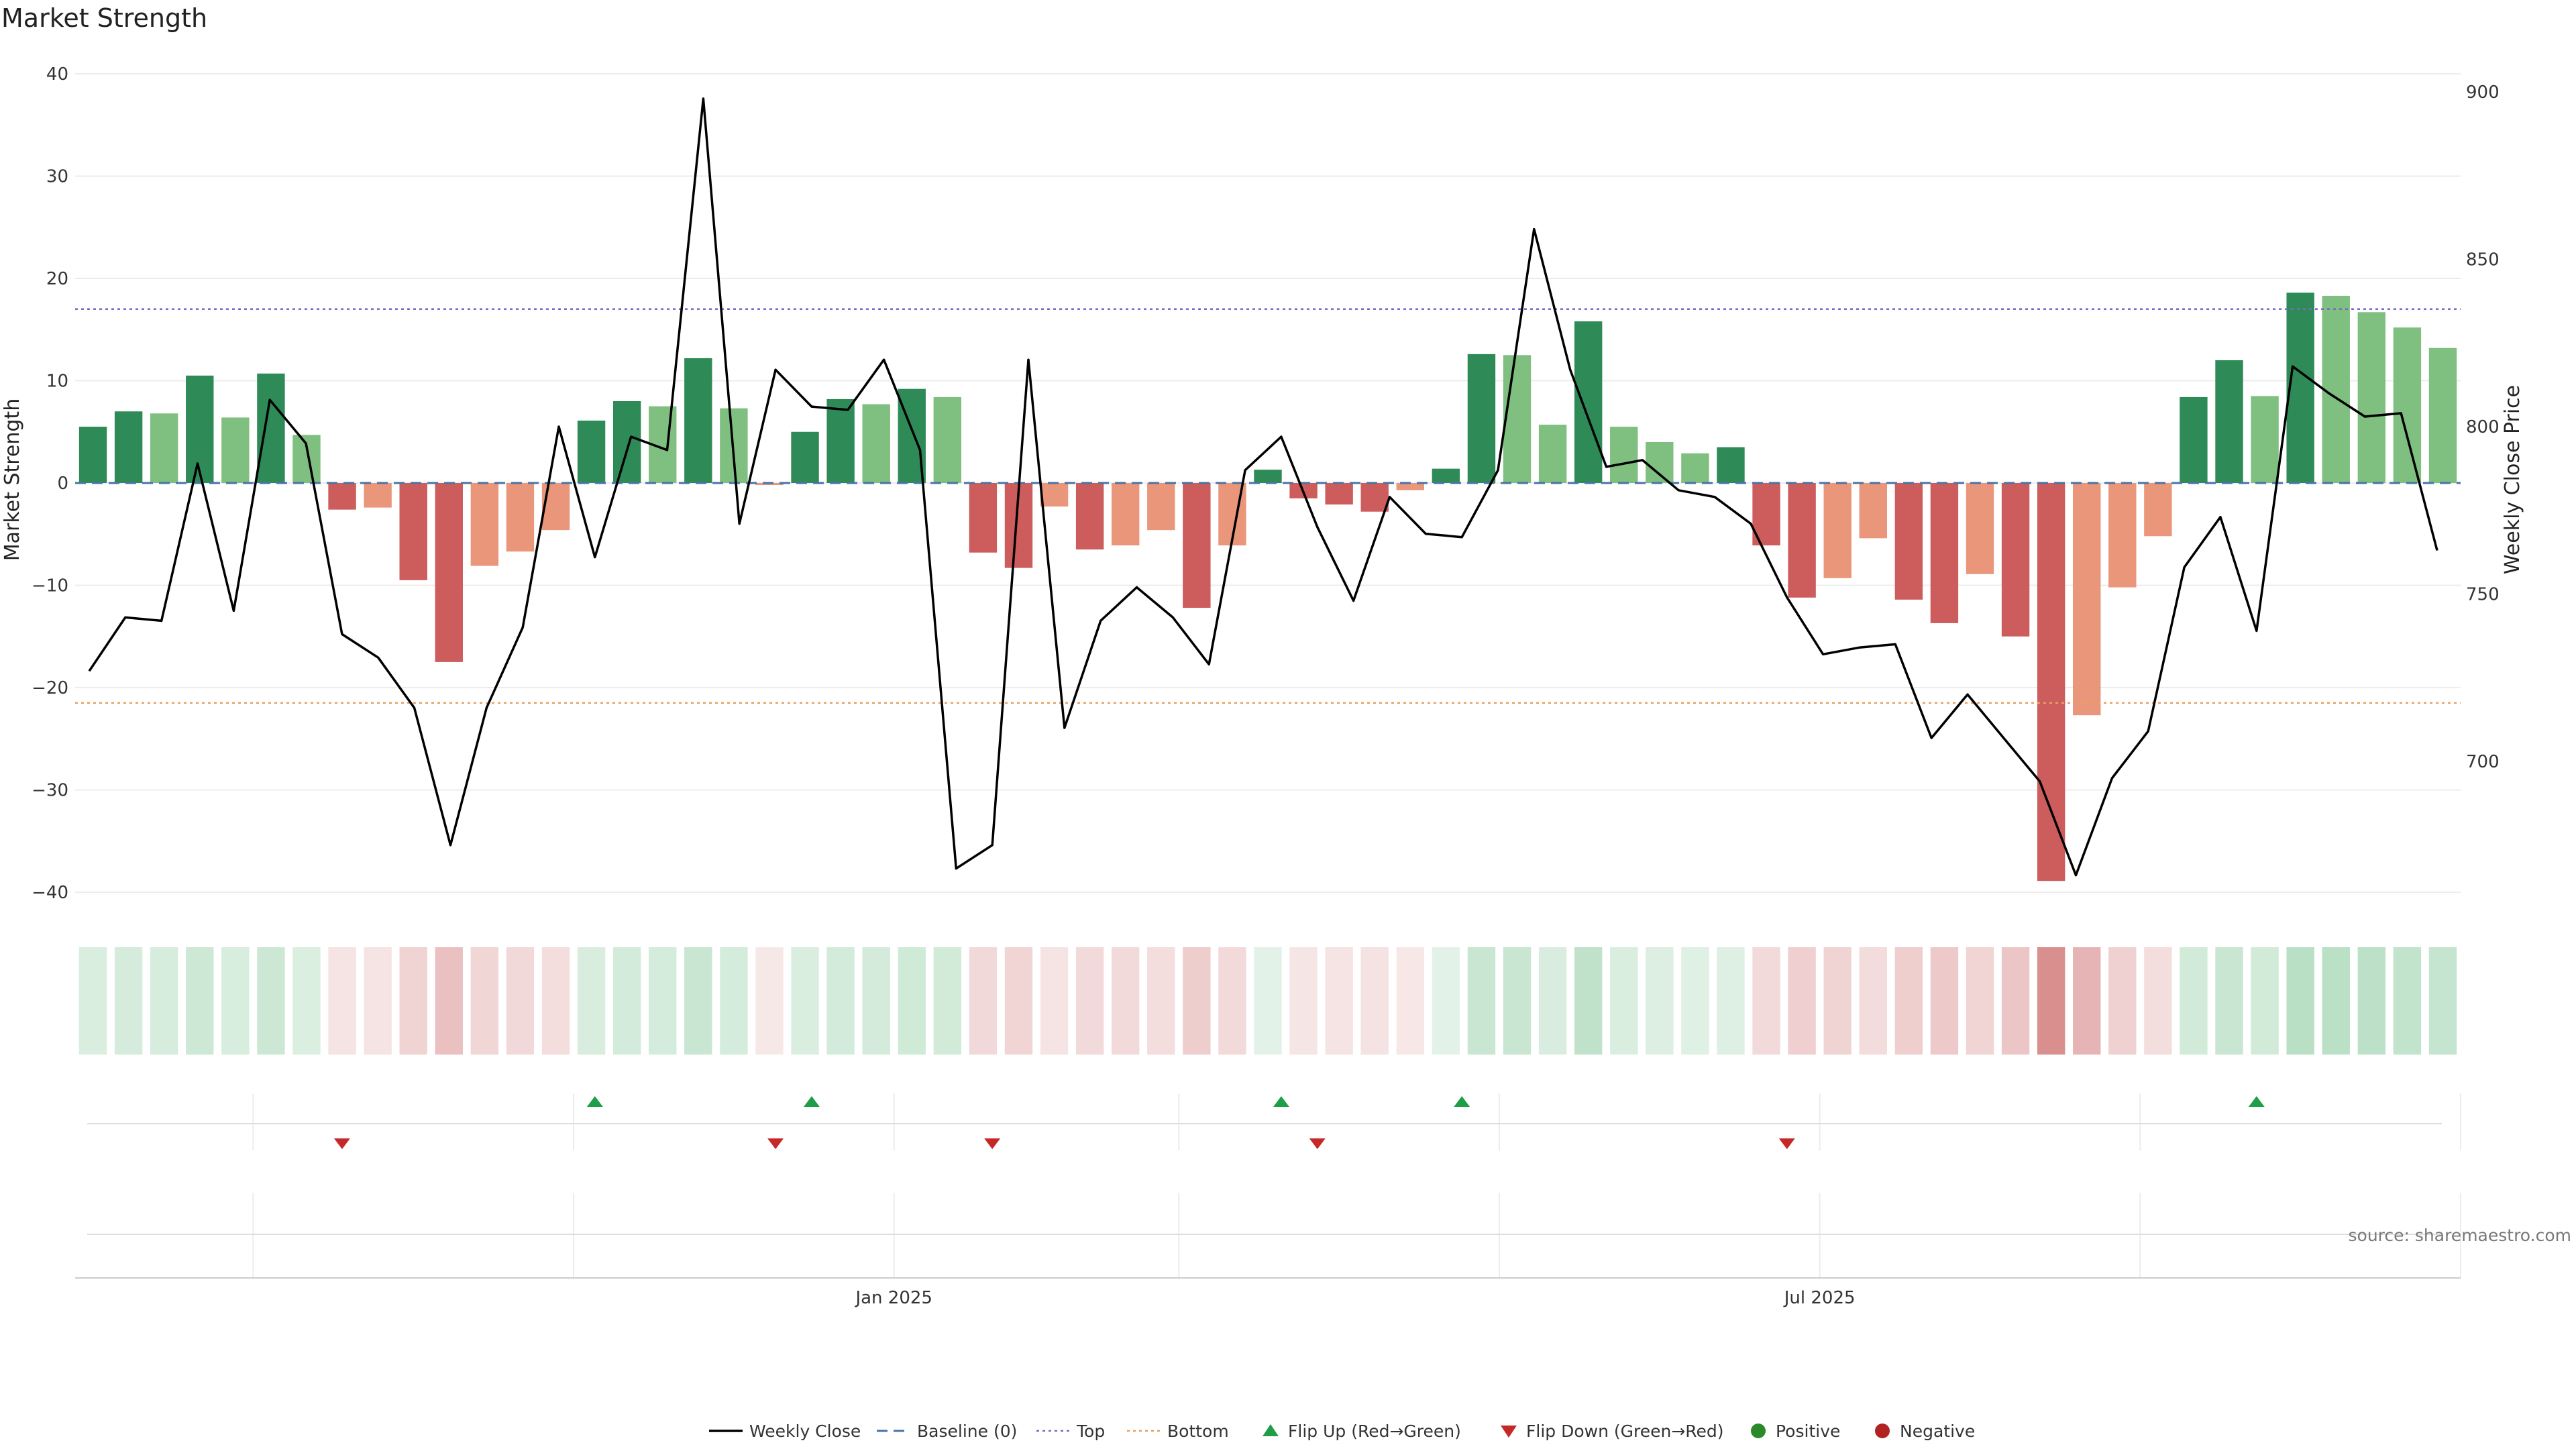  What do you see at coordinates (1264, 1122) in the screenshot?
I see `flip-markers-panel` at bounding box center [1264, 1122].